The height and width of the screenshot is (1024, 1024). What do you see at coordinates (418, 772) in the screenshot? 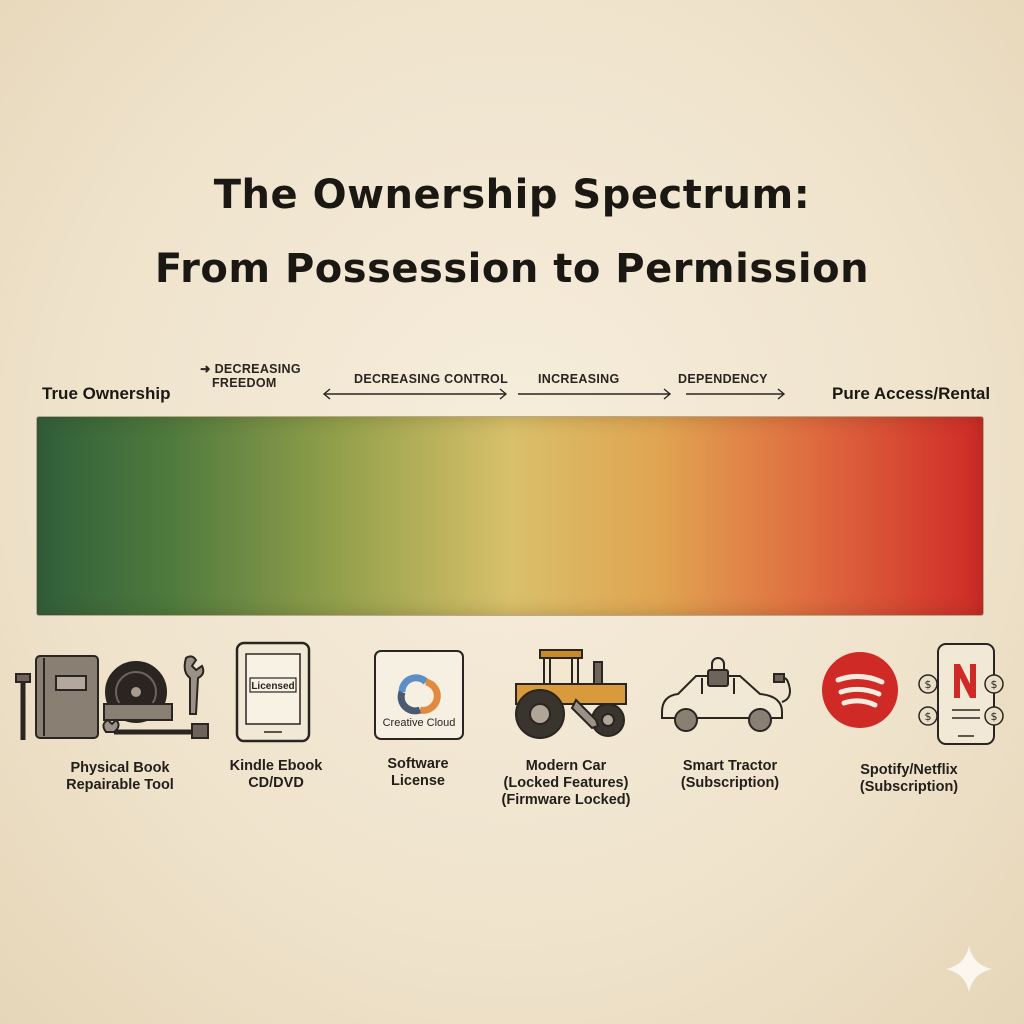
I see `item-label-software: Software License` at bounding box center [418, 772].